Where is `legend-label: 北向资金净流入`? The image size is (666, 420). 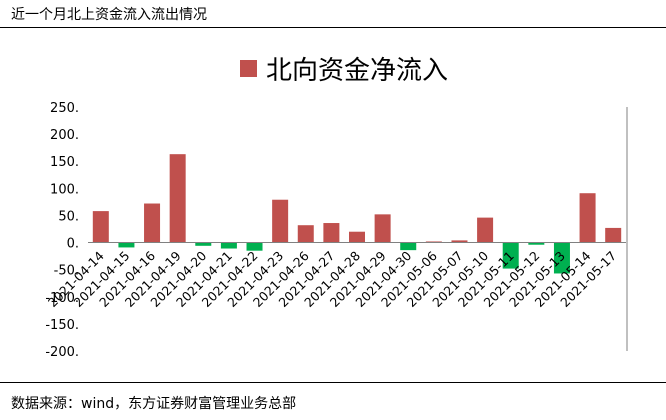 legend-label: 北向资金净流入 is located at coordinates (357, 71).